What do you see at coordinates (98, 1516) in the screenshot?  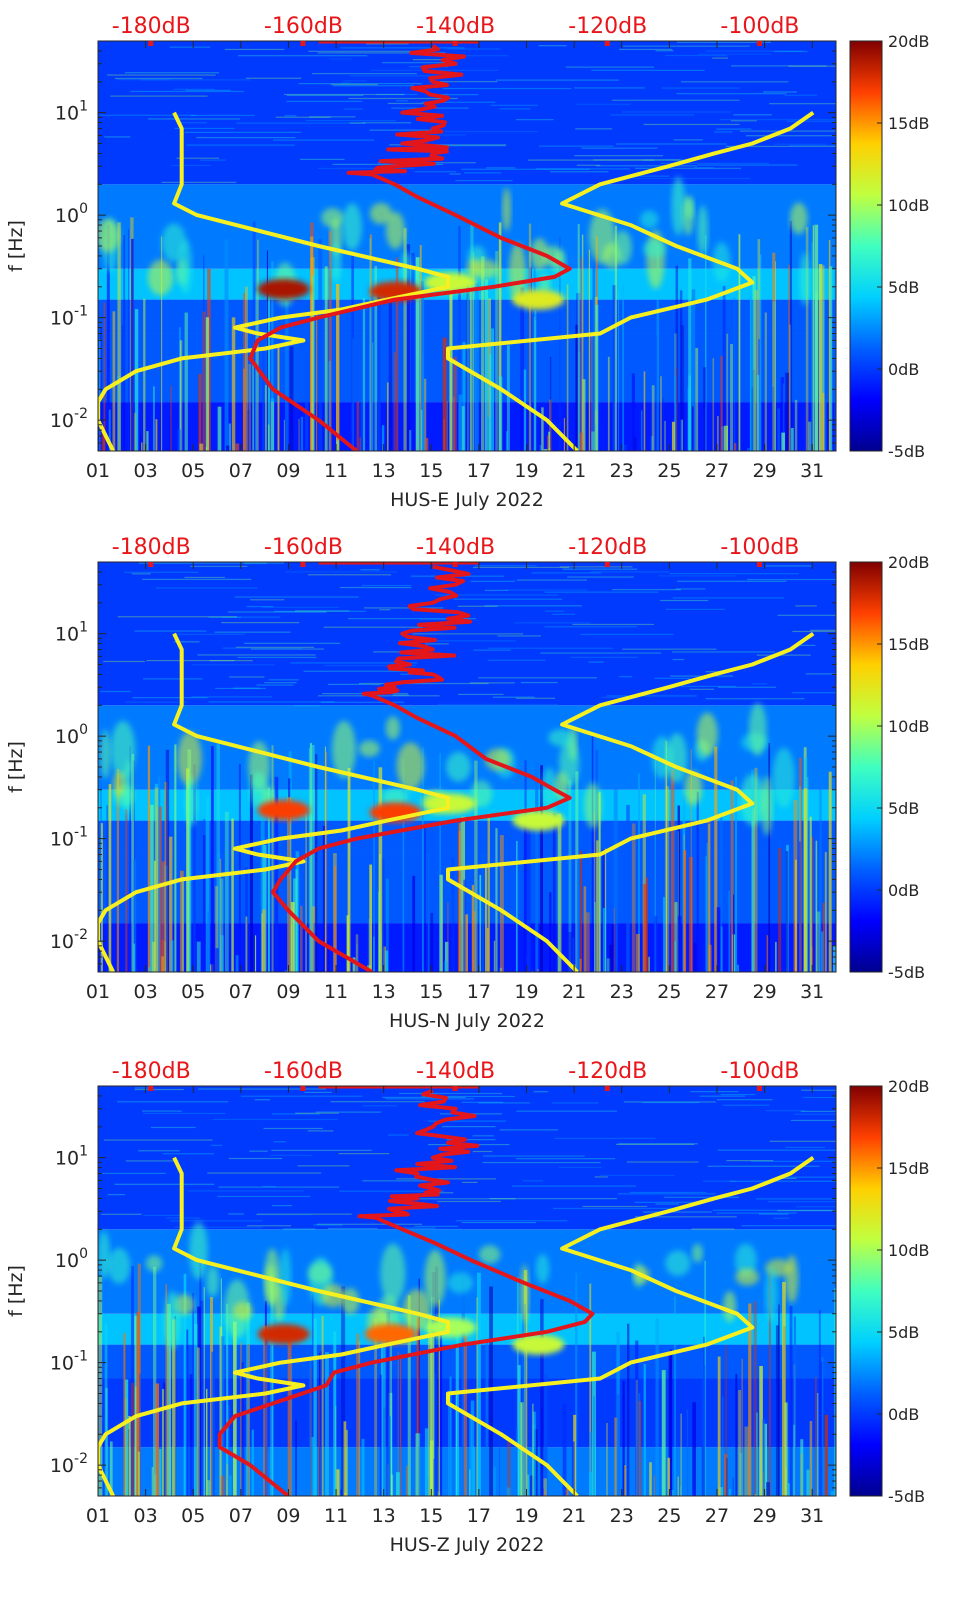 I see `x-tick-label: 01` at bounding box center [98, 1516].